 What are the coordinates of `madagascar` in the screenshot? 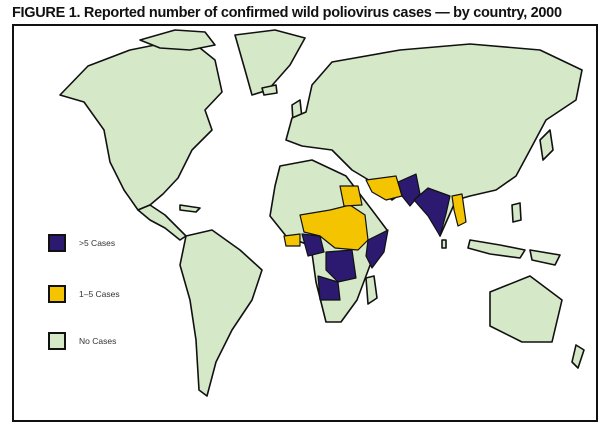 It's located at (371, 290).